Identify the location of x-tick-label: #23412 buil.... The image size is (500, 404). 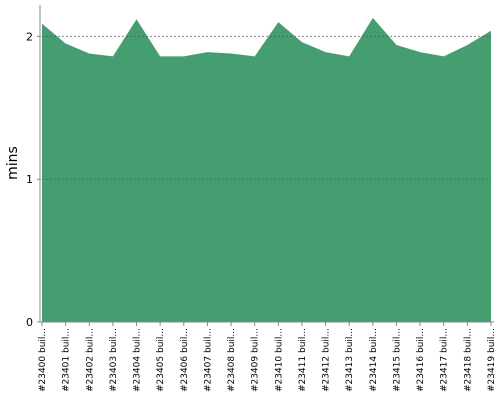
(327, 360).